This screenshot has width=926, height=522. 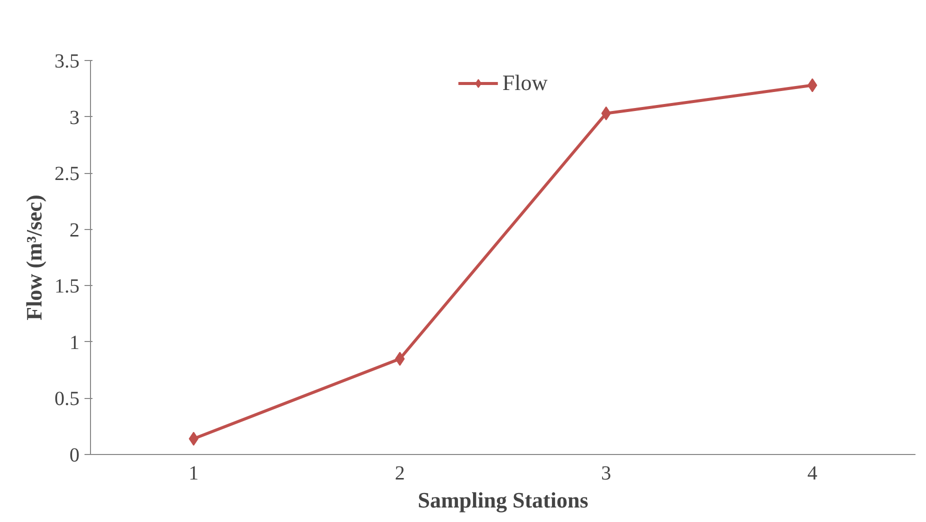 I want to click on y-tick-label: 2.5, so click(x=67, y=174).